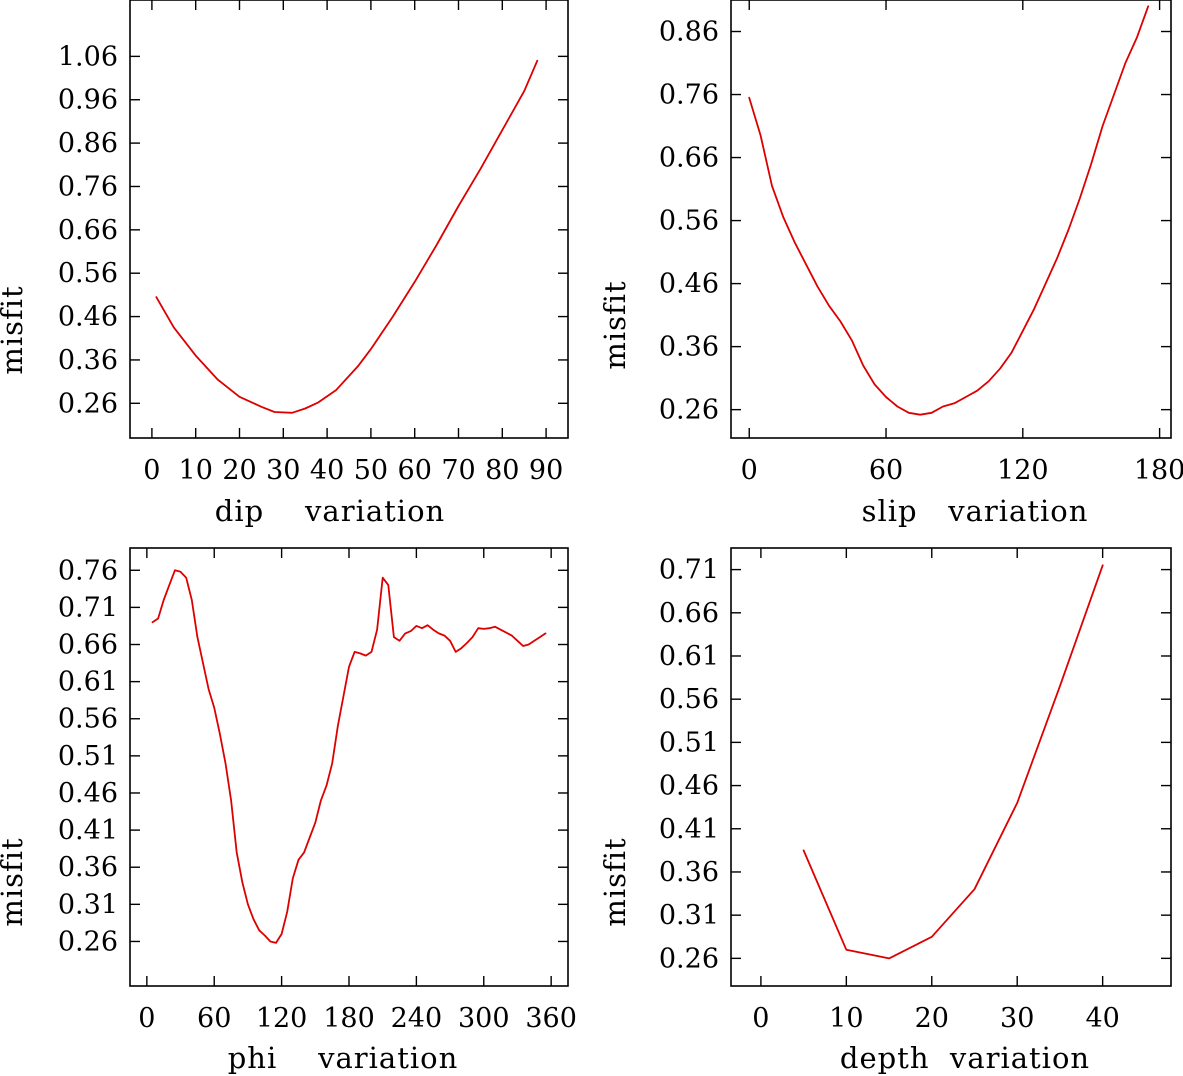 This screenshot has width=1183, height=1076. What do you see at coordinates (88, 56) in the screenshot?
I see `y-tick-label: 1.06` at bounding box center [88, 56].